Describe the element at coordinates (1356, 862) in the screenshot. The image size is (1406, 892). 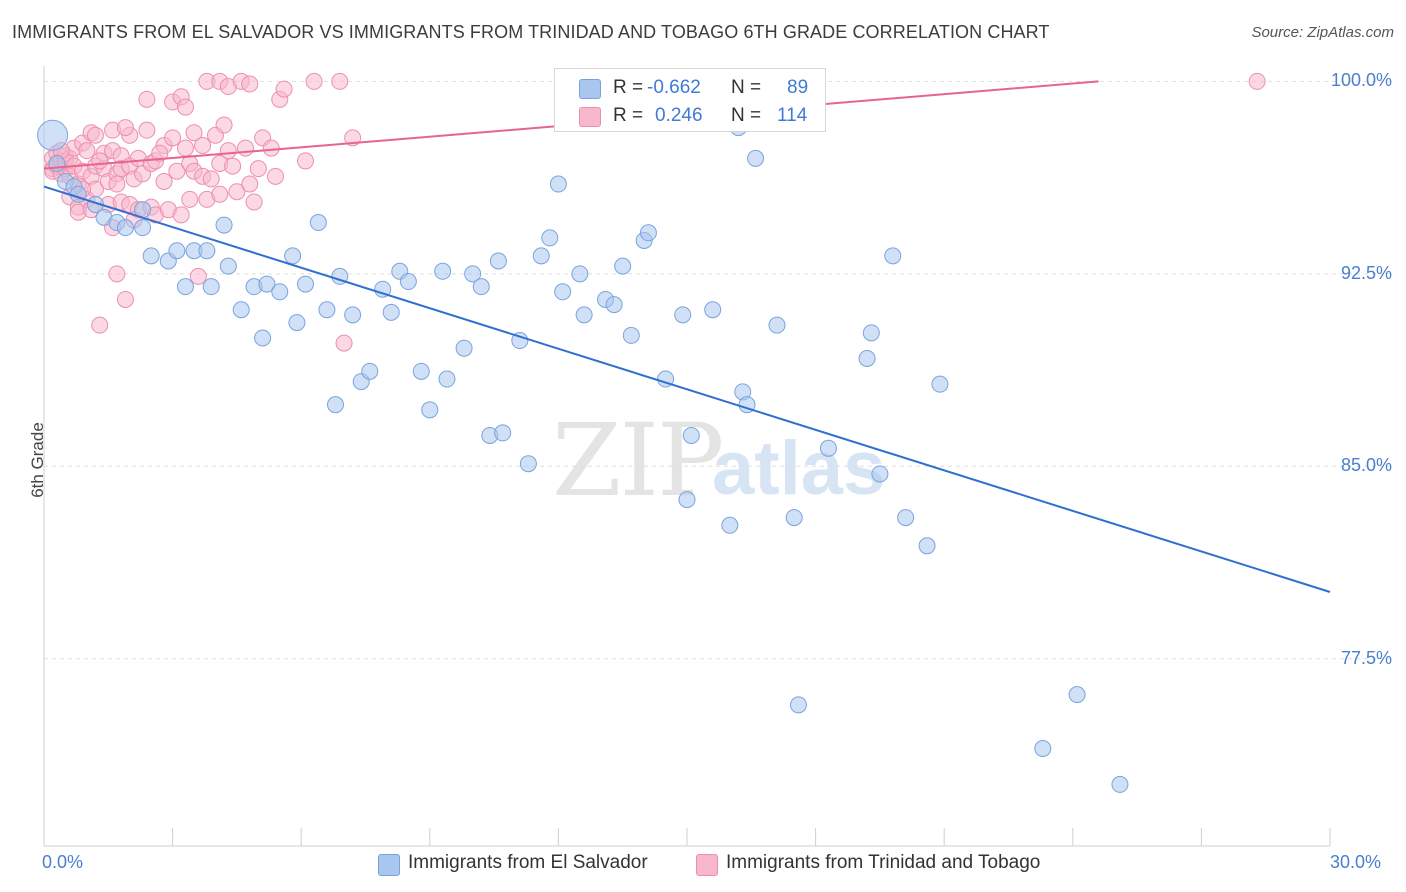
I see `x-tick-label-max: 30.0%` at that location.